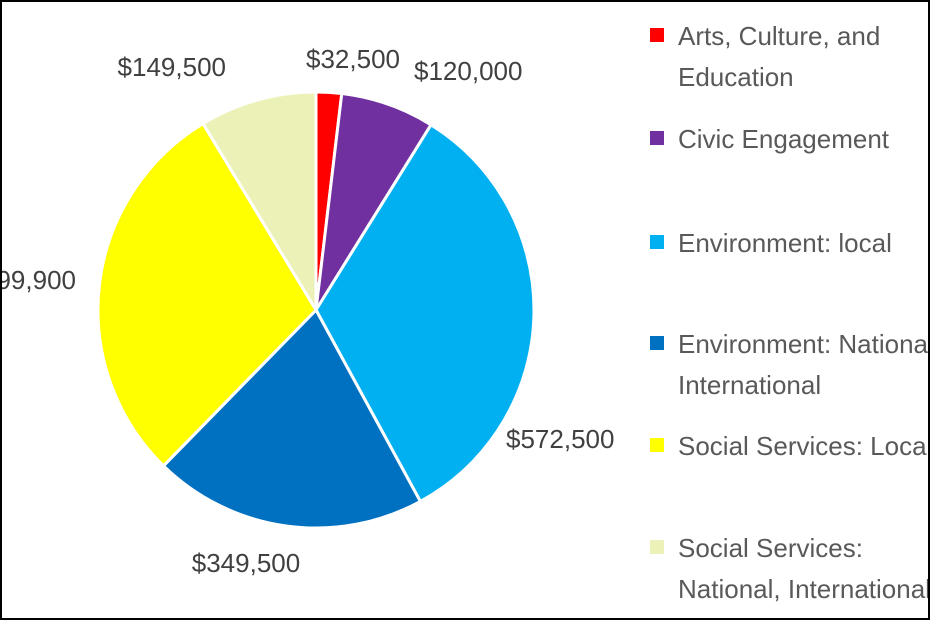 This screenshot has width=930, height=620. What do you see at coordinates (804, 568) in the screenshot?
I see `legend-label: Social Services: National, International` at bounding box center [804, 568].